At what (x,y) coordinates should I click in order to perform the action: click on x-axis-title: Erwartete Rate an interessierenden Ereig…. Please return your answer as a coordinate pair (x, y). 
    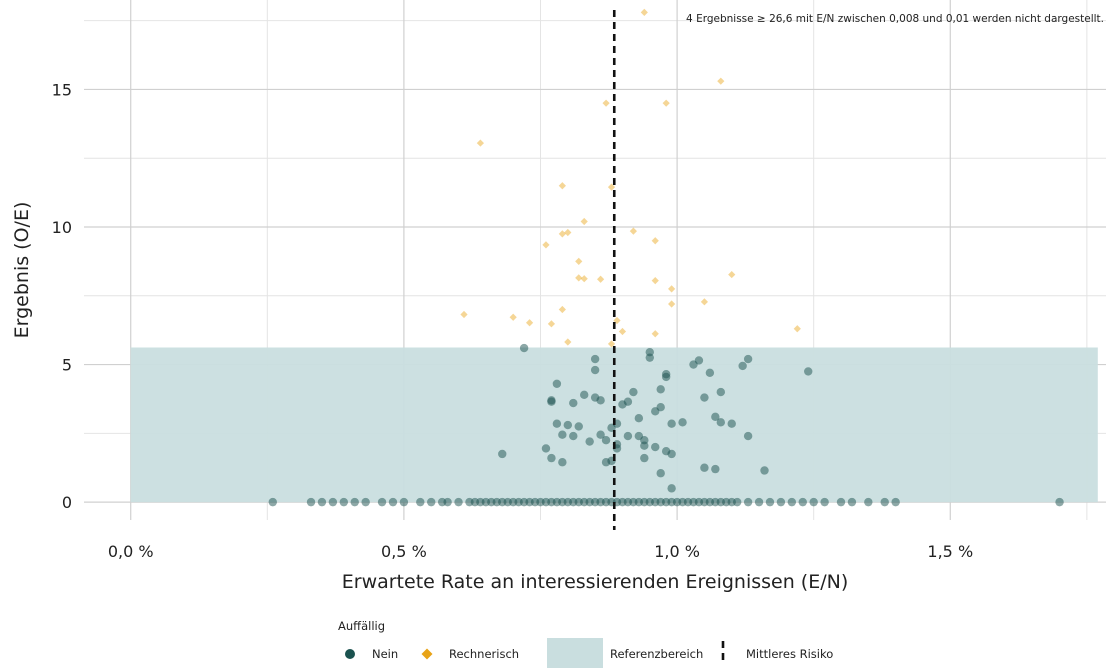
    Looking at the image, I should click on (595, 582).